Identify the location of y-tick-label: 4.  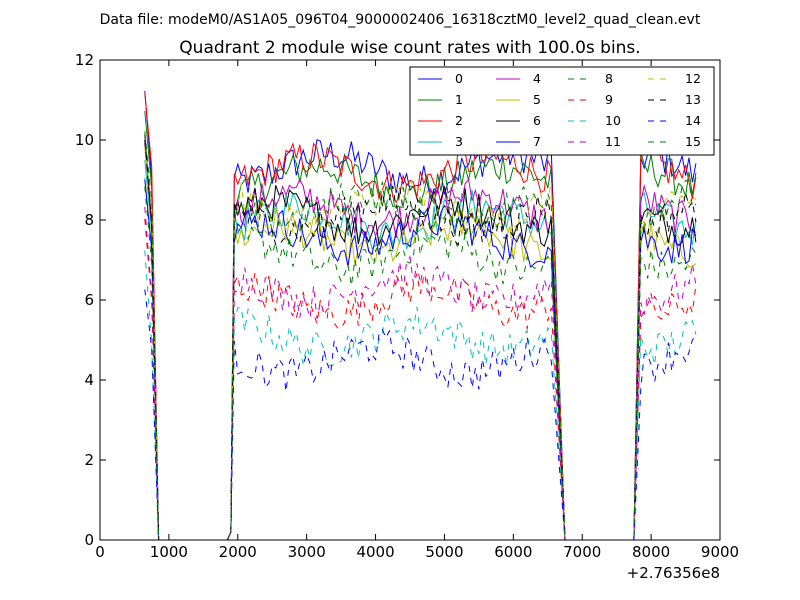
(89, 380).